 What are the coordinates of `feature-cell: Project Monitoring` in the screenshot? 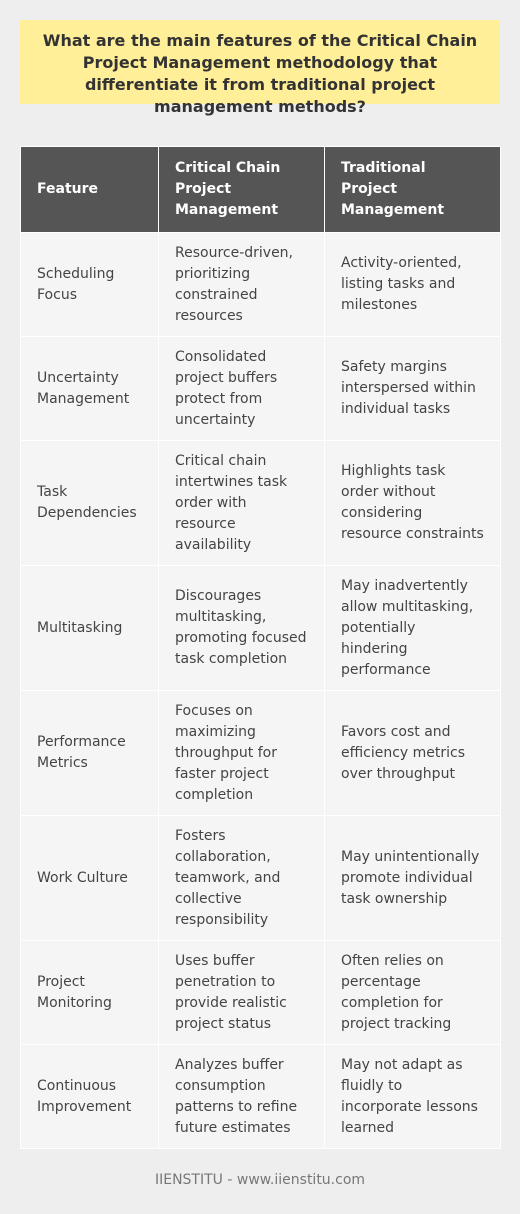 It's located at (89, 992).